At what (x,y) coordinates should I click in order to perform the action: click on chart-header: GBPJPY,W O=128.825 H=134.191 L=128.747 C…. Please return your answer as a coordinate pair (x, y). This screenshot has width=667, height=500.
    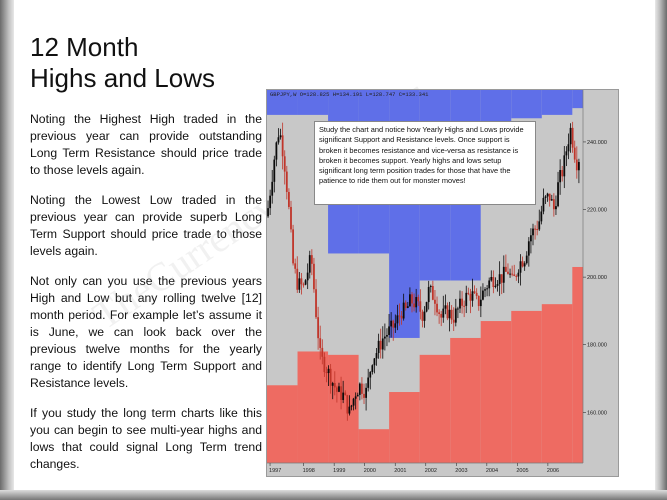
    Looking at the image, I should click on (349, 94).